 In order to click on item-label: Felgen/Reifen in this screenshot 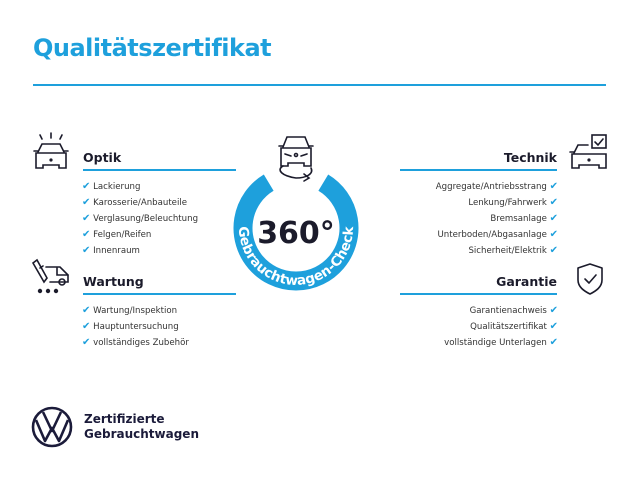, I will do `click(122, 235)`.